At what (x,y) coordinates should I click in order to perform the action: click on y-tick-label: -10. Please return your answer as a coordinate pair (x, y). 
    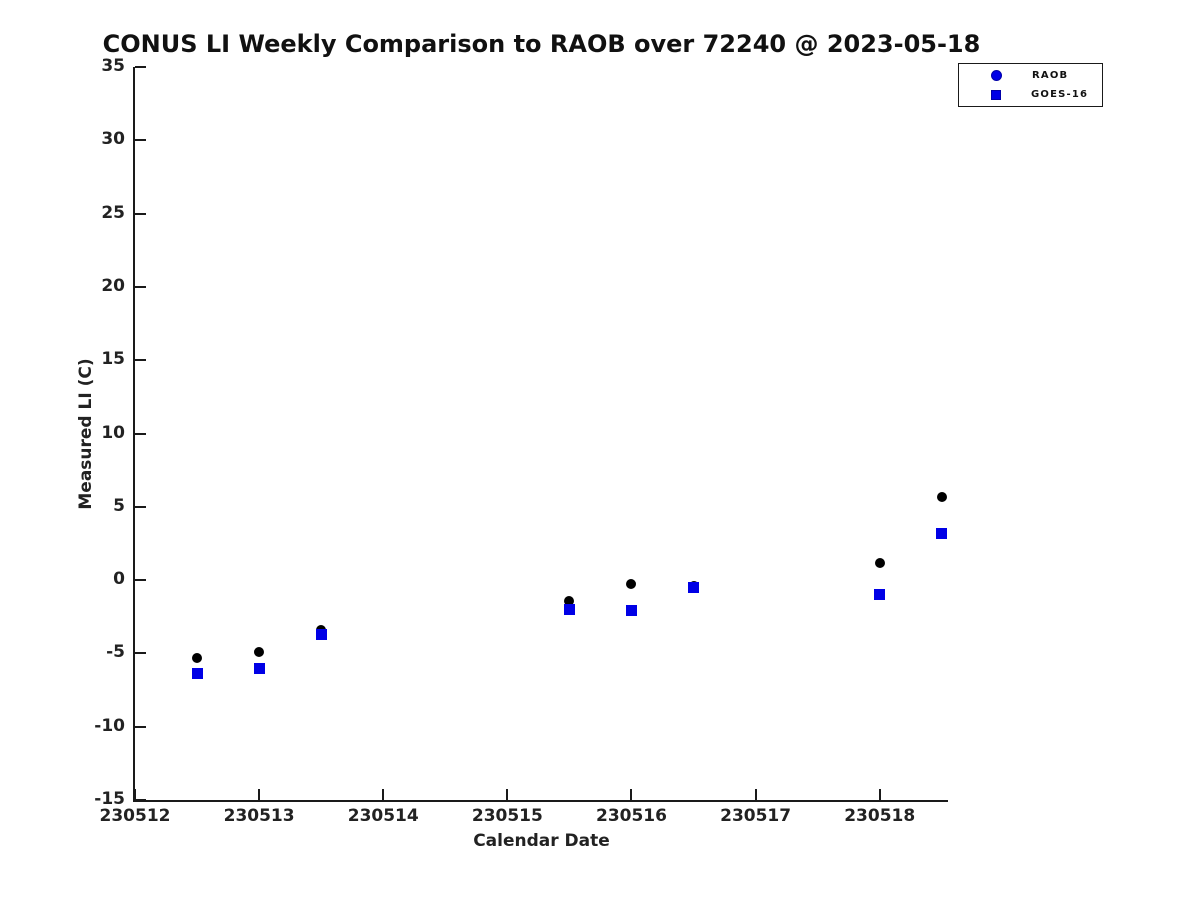
    Looking at the image, I should click on (109, 725).